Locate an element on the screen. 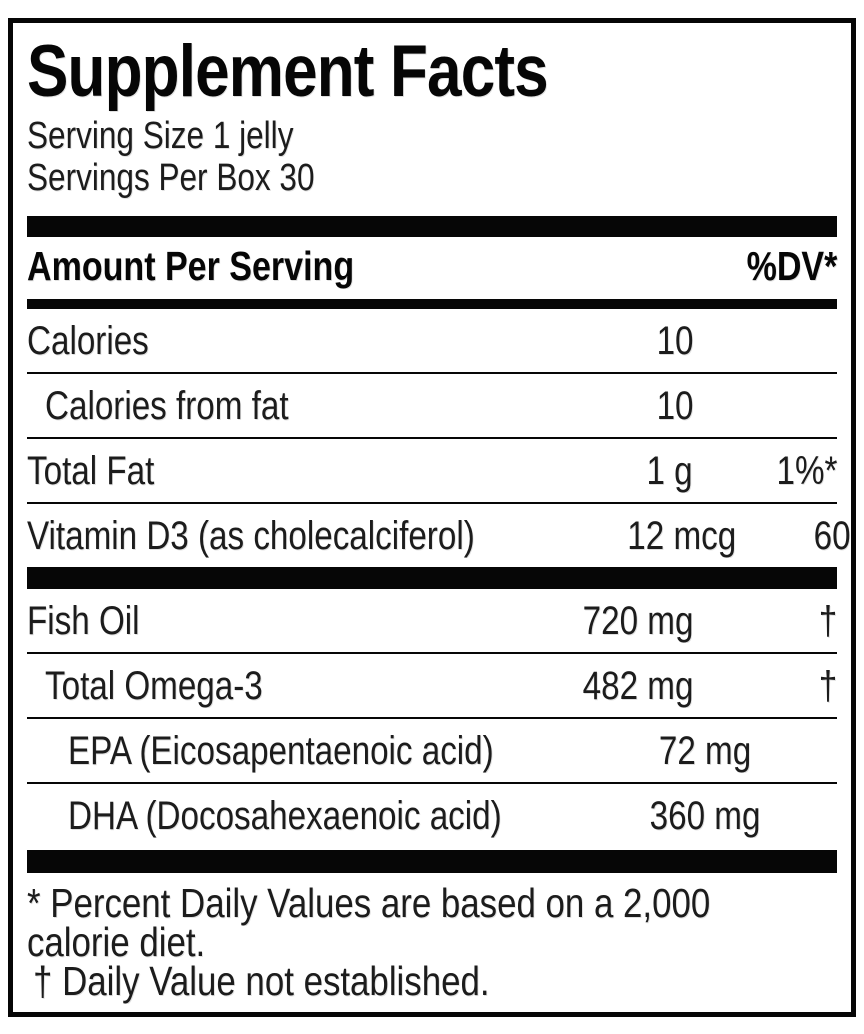  nutrient-name: Calories is located at coordinates (88, 340).